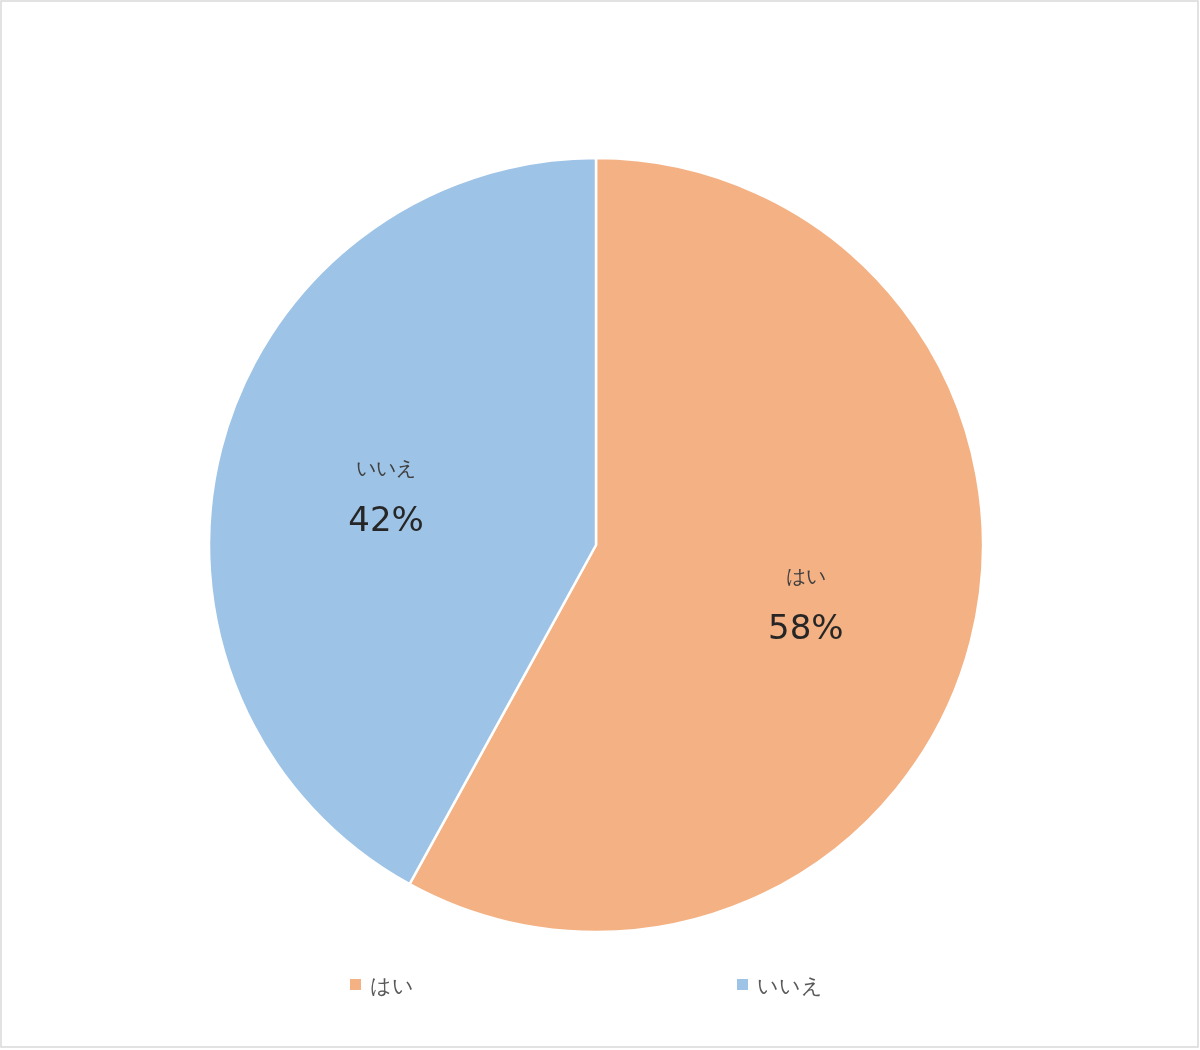  I want to click on slice-label: はい, so click(805, 575).